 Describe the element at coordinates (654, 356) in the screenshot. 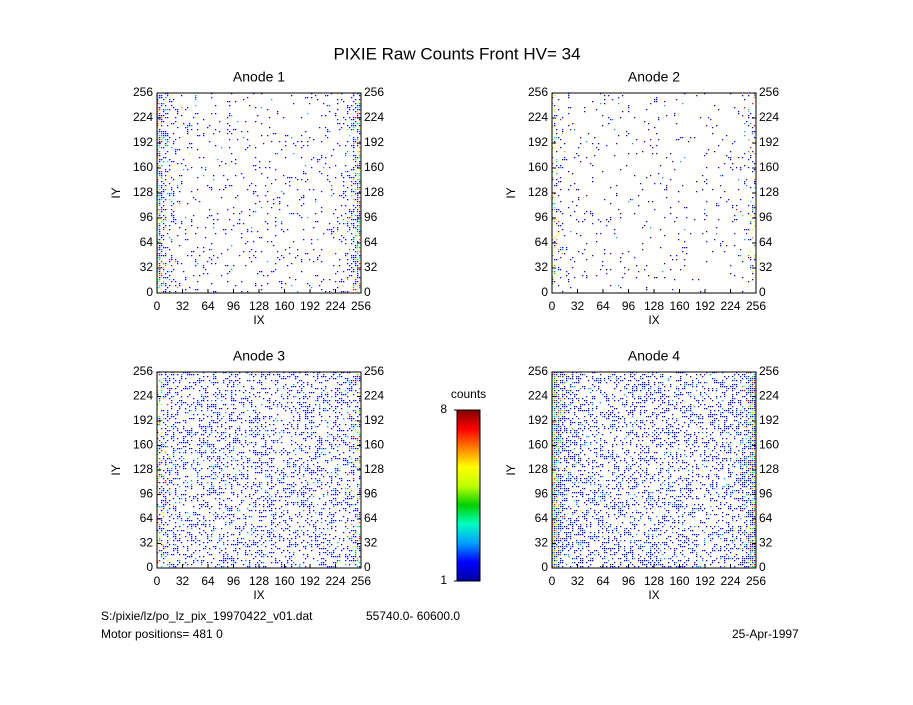

I see `panel-title: Anode 4` at that location.